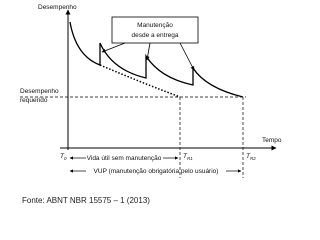 This screenshot has height=240, width=320. Describe the element at coordinates (272, 140) in the screenshot. I see `x-axis-label: Tempo` at that location.